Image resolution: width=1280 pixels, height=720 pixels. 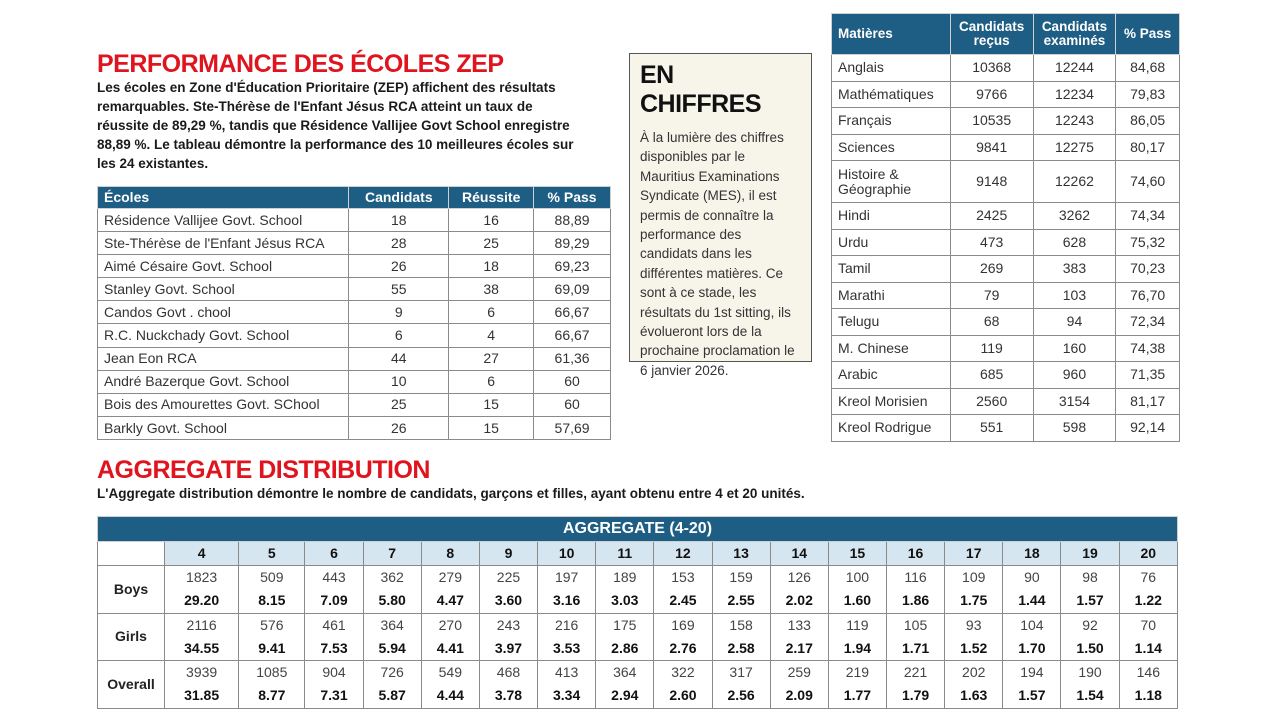 I want to click on table-cell: 2425, so click(x=991, y=216).